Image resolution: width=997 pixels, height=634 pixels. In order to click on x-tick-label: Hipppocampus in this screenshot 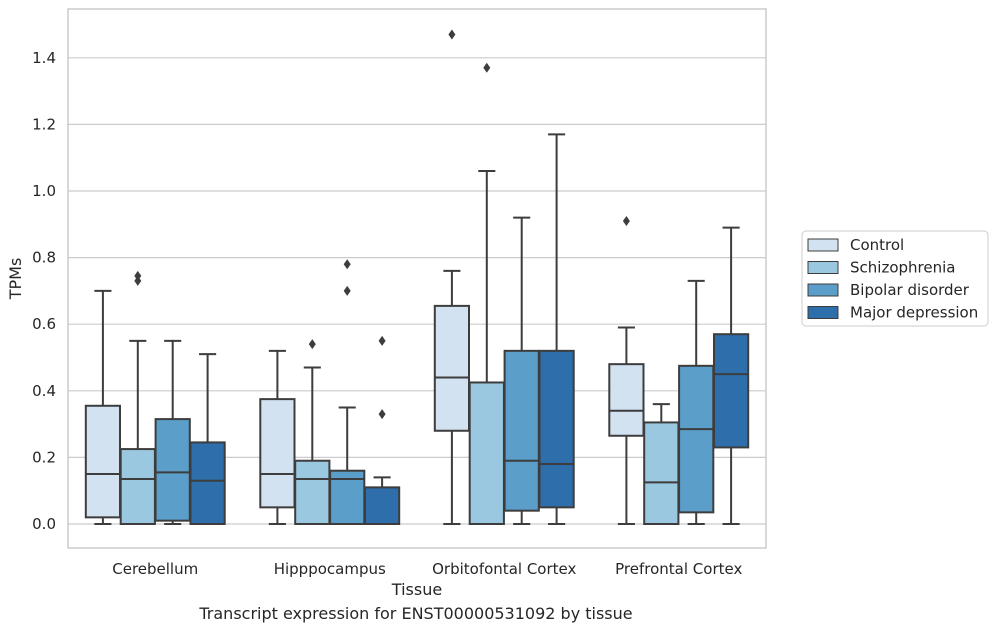, I will do `click(330, 569)`.